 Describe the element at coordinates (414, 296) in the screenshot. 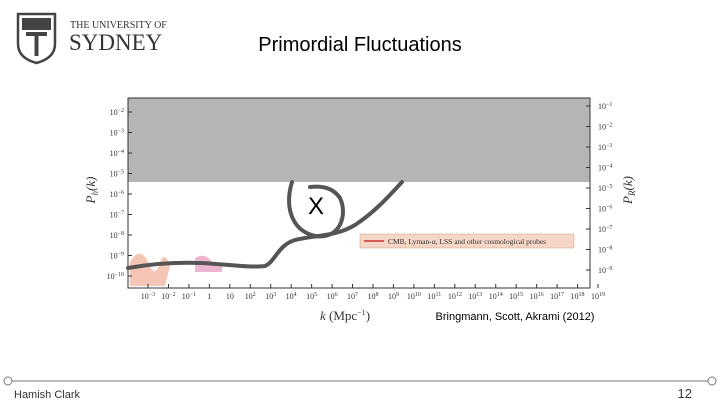

I see `tick-label: 10¹⁰` at that location.